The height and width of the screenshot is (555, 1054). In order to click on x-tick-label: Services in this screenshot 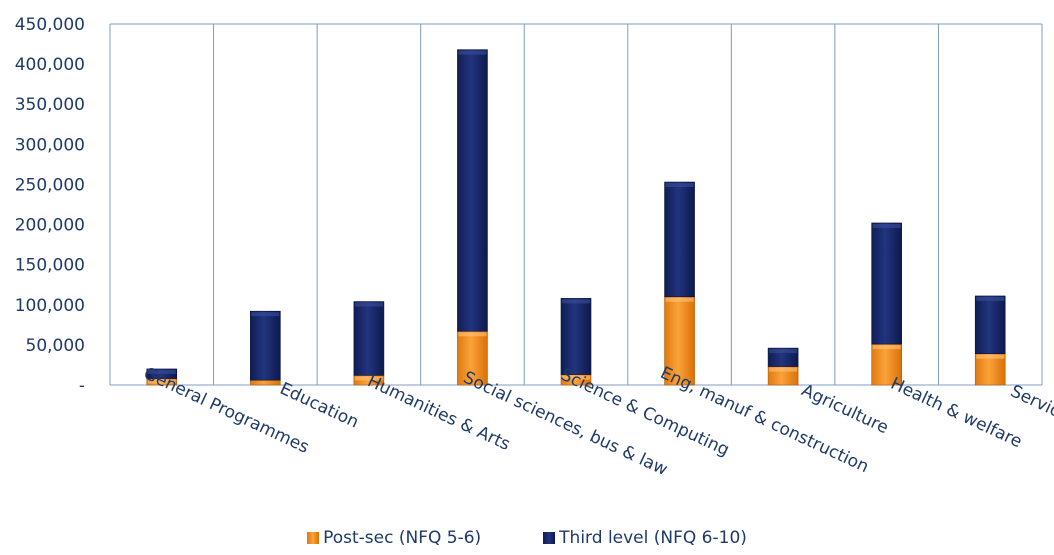, I will do `click(1030, 405)`.